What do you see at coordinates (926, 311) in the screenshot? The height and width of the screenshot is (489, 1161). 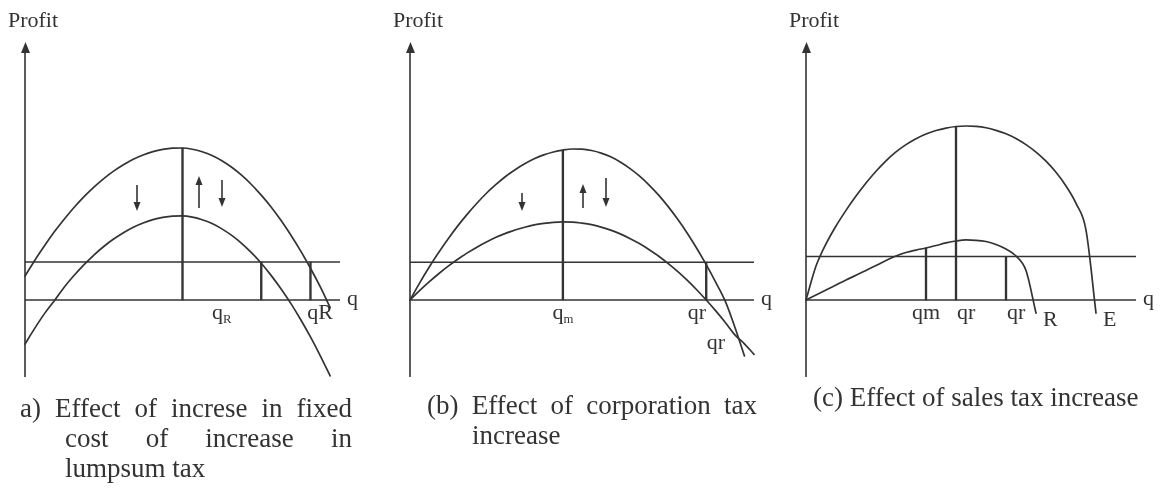 I see `x-tick-label: qm` at bounding box center [926, 311].